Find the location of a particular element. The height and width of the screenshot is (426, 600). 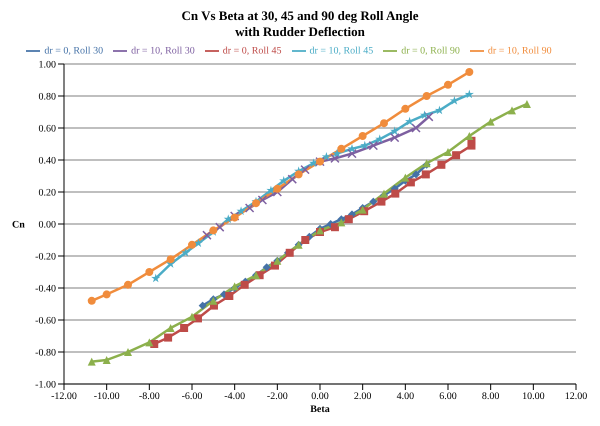

y-tick-label: 0.60 is located at coordinates (47, 129).